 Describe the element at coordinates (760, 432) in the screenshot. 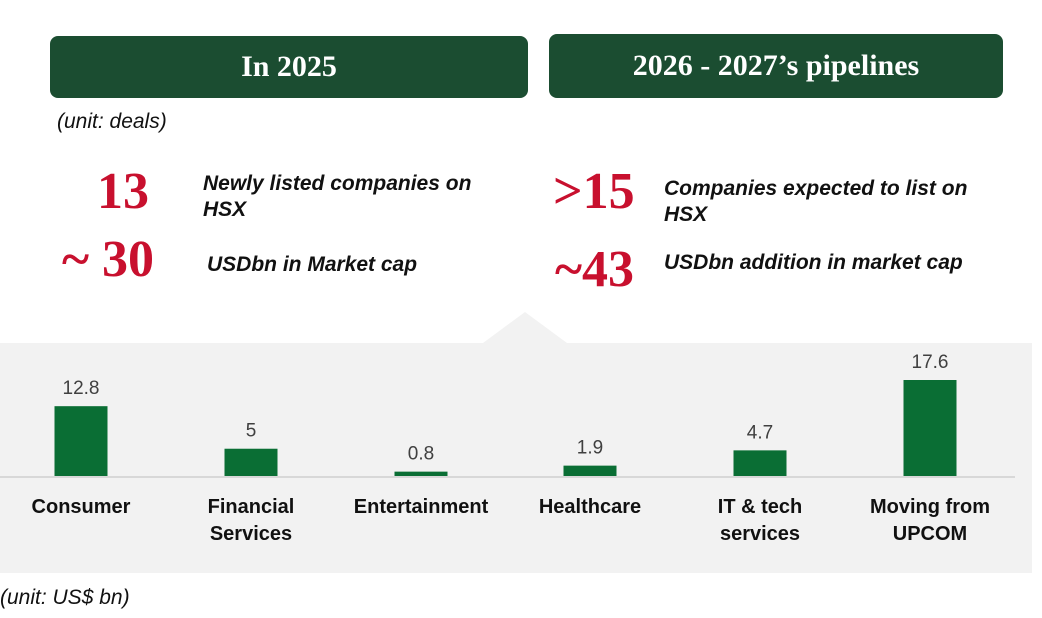

I see `data-label-4: 4.7` at that location.